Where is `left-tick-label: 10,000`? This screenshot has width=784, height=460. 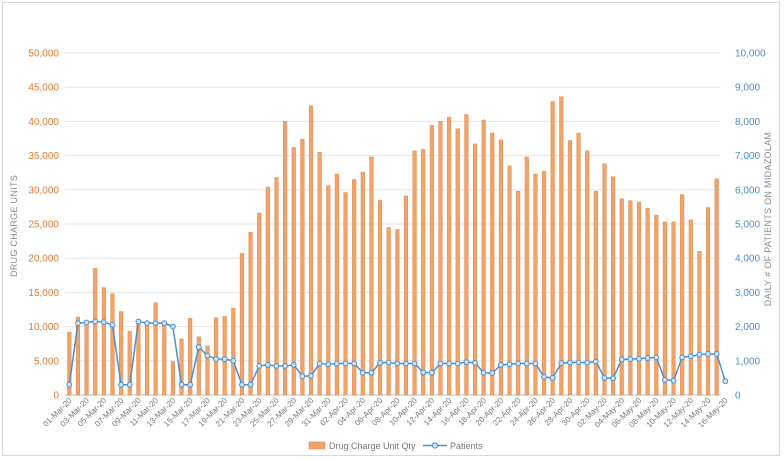 left-tick-label: 10,000 is located at coordinates (43, 327).